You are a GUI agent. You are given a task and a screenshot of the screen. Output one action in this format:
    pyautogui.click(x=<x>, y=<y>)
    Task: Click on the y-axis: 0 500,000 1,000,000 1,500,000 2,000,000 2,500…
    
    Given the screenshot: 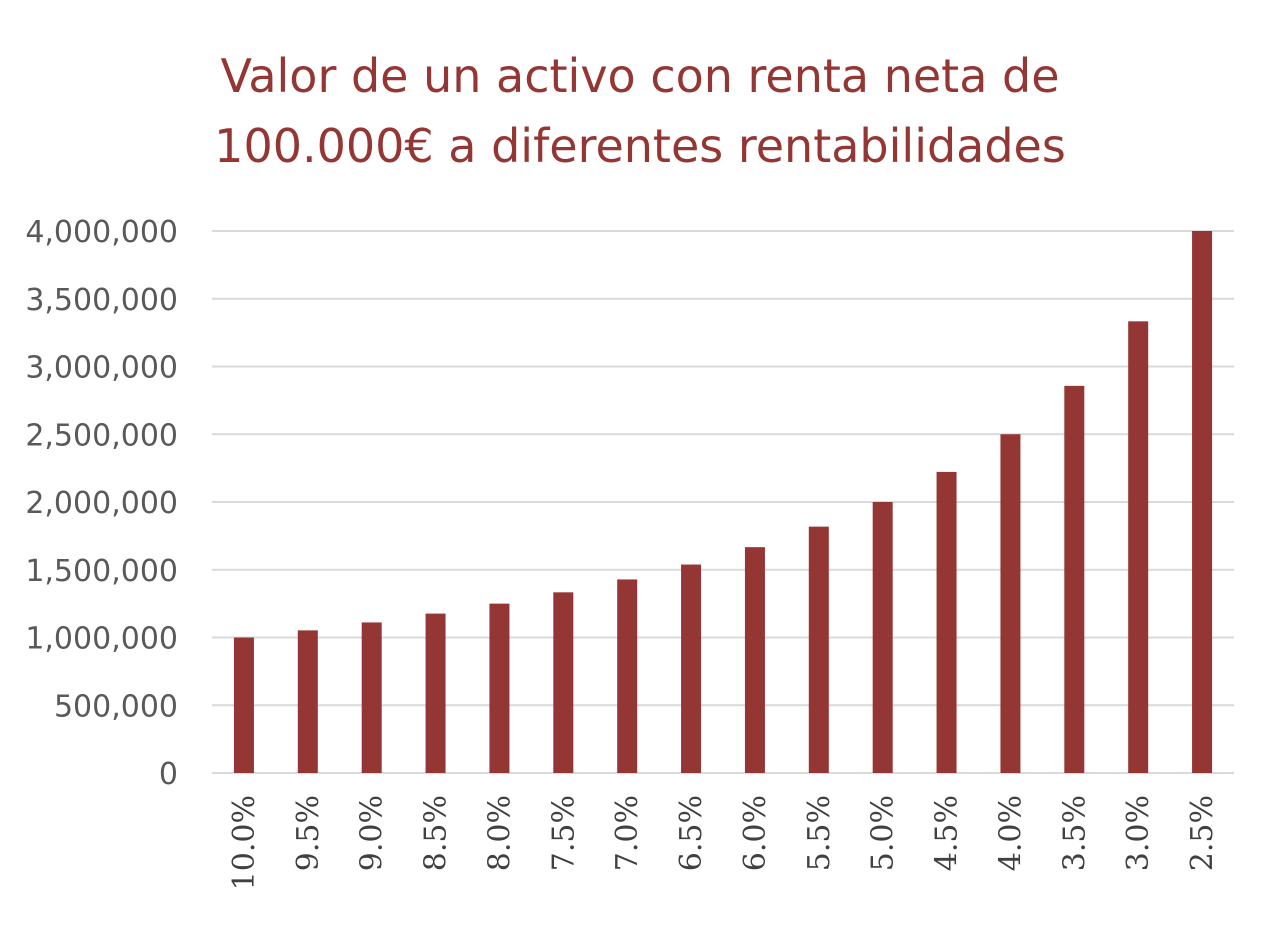 What is the action you would take?
    pyautogui.click(x=101, y=503)
    